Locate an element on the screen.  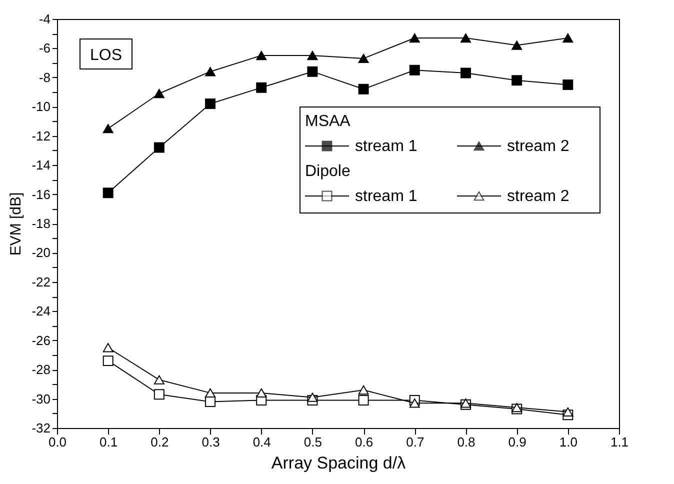
x-tick-label: 0.8 is located at coordinates (466, 442).